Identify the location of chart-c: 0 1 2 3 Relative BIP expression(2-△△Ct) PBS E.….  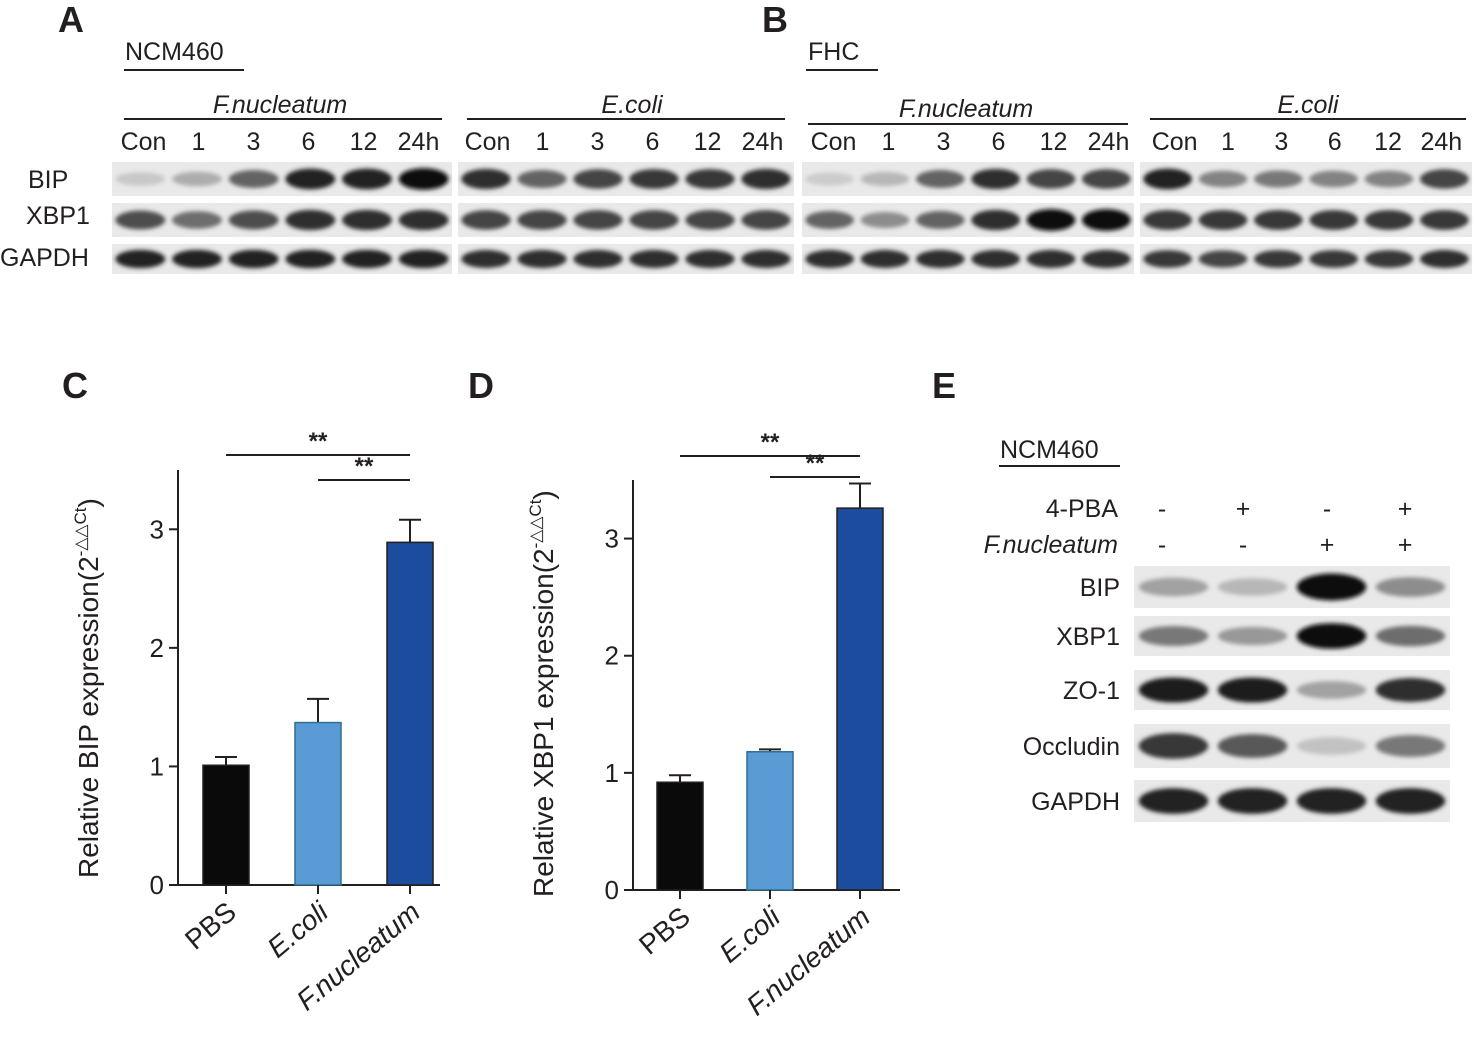
(255, 722).